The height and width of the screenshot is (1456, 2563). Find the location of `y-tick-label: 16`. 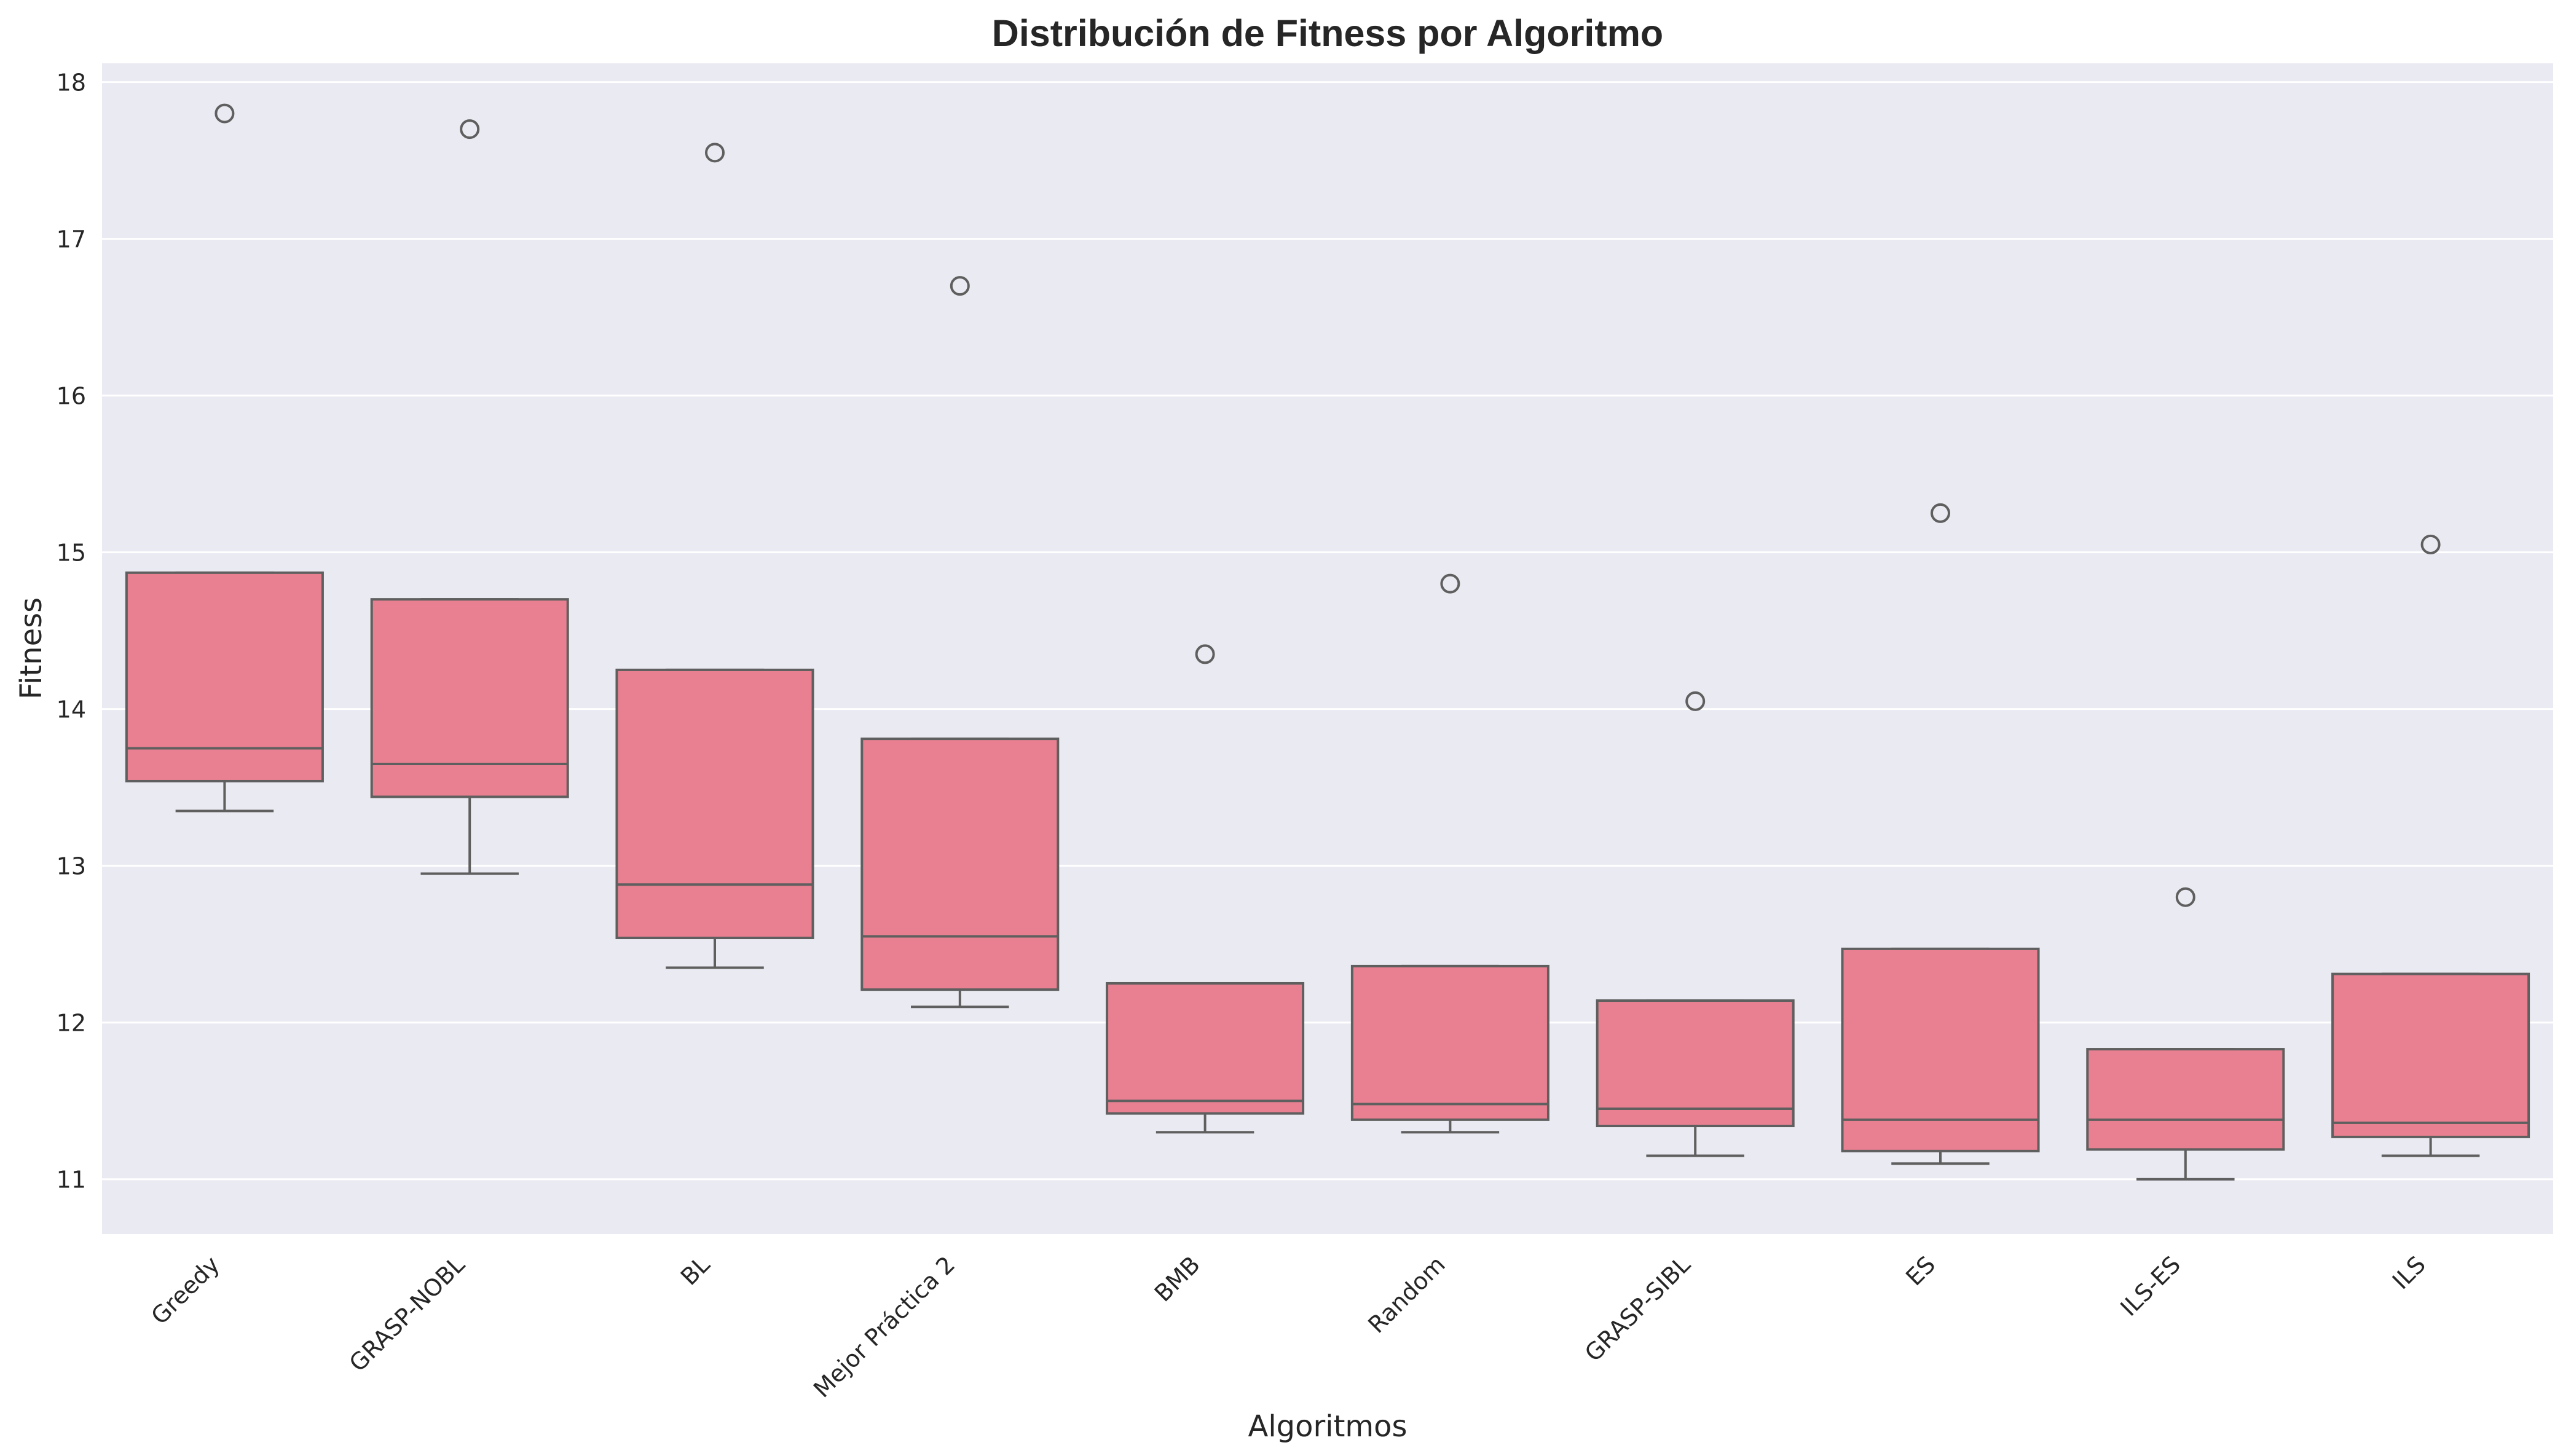

y-tick-label: 16 is located at coordinates (71, 396).